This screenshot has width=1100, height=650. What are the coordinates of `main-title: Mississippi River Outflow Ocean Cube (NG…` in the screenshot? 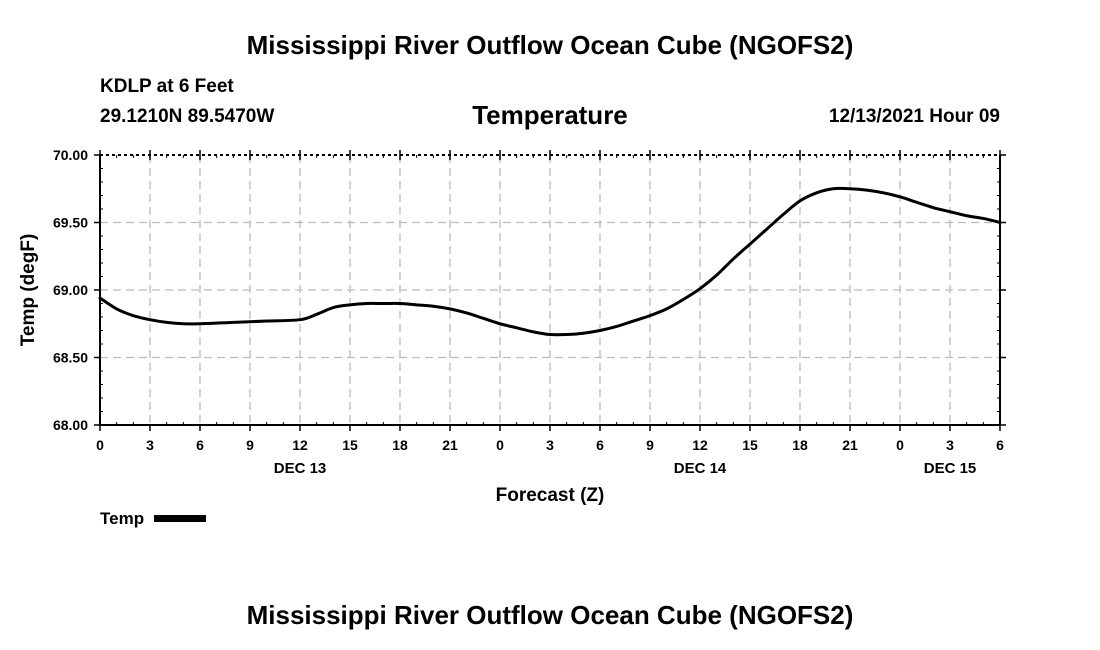 It's located at (550, 45).